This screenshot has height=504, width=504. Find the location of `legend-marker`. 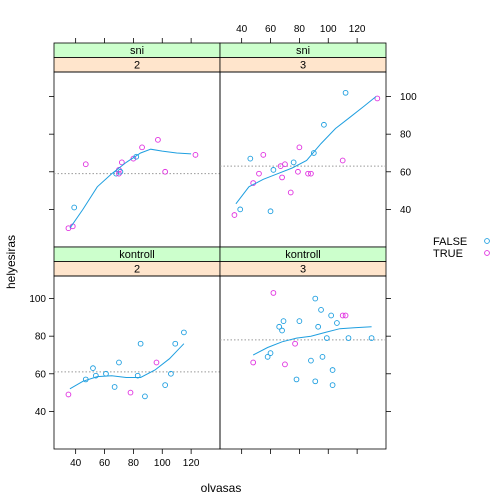

legend-marker is located at coordinates (487, 241).